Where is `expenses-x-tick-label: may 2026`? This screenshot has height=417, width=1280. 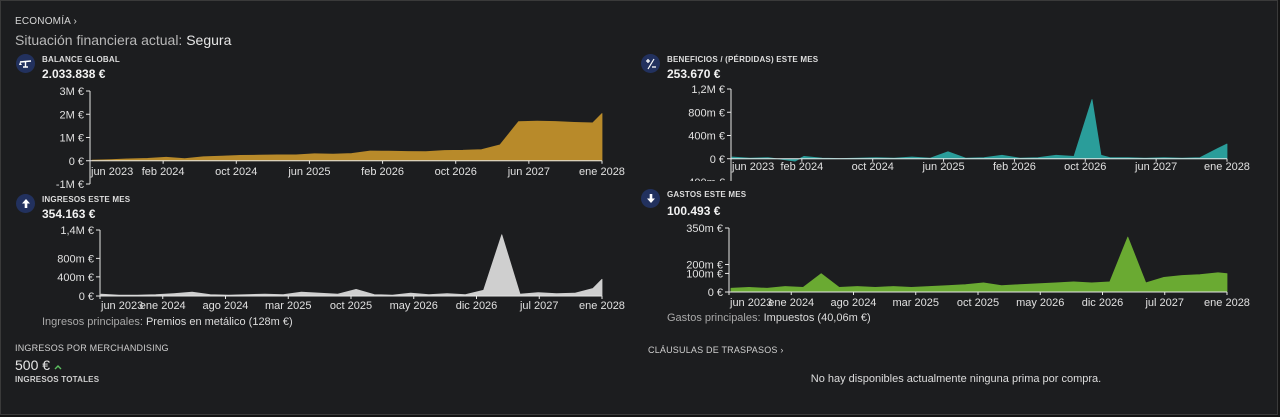
expenses-x-tick-label: may 2026 is located at coordinates (1040, 303).